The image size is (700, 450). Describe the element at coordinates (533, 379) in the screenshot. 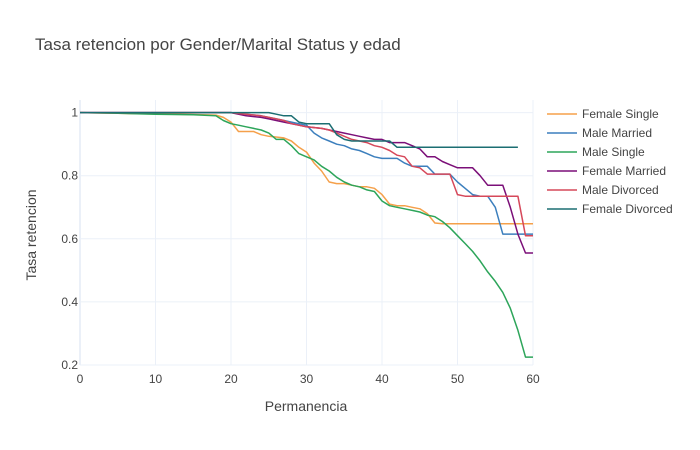

I see `x-tick-label: 60` at that location.